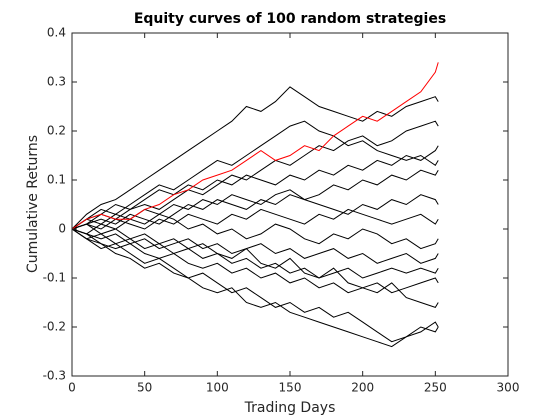  I want to click on y-tick-label: -0.2, so click(54, 327).